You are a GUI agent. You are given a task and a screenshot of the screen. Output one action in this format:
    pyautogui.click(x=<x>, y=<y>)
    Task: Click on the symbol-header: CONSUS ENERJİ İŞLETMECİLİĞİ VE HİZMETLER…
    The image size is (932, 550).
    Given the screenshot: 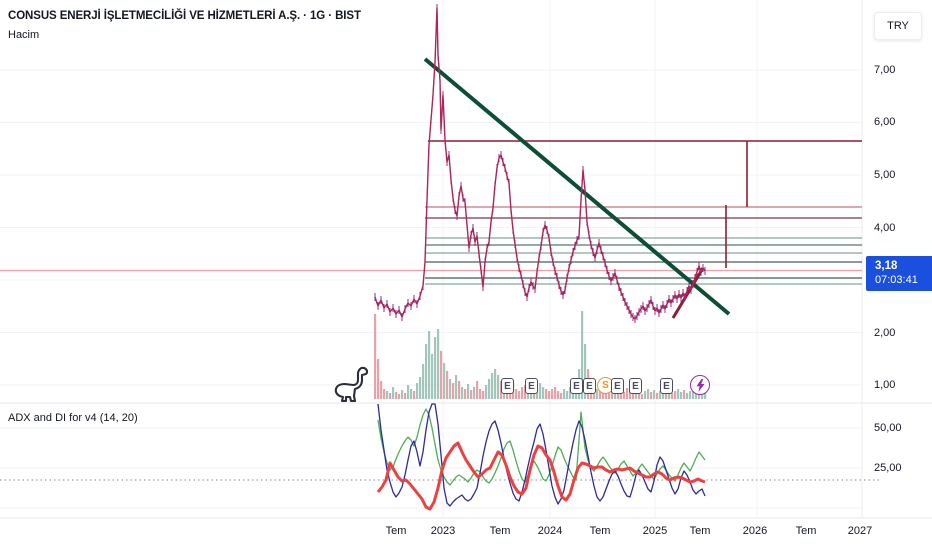 What is the action you would take?
    pyautogui.click(x=184, y=25)
    